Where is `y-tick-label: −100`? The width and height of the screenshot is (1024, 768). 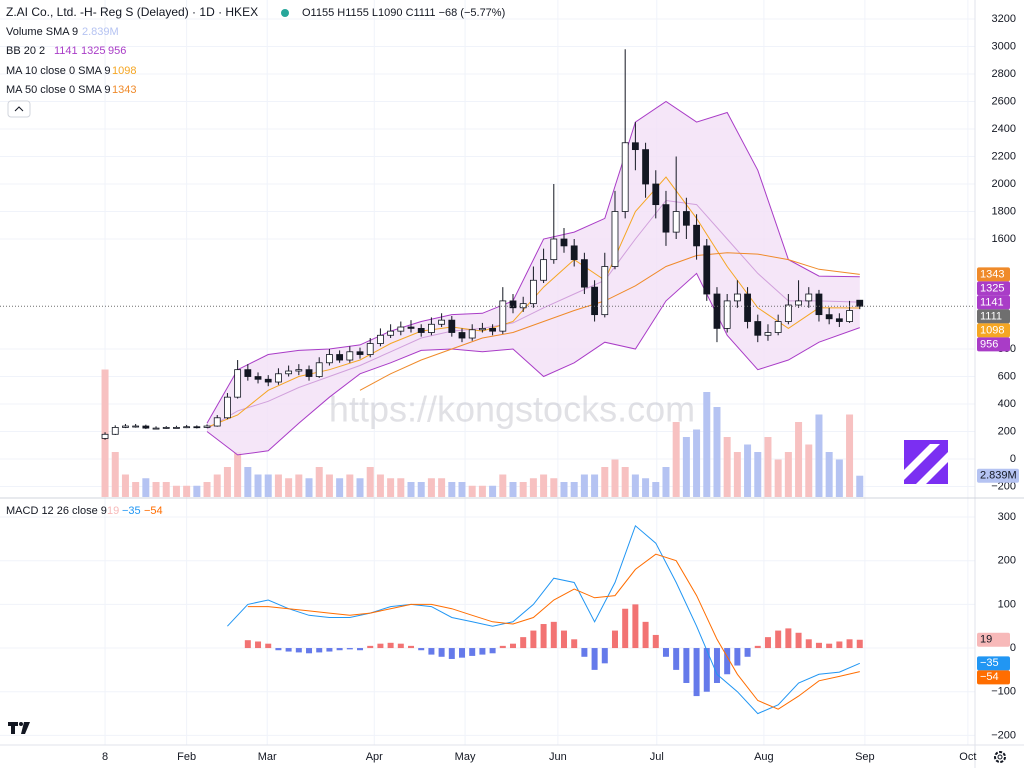 y-tick-label: −100 is located at coordinates (1003, 692).